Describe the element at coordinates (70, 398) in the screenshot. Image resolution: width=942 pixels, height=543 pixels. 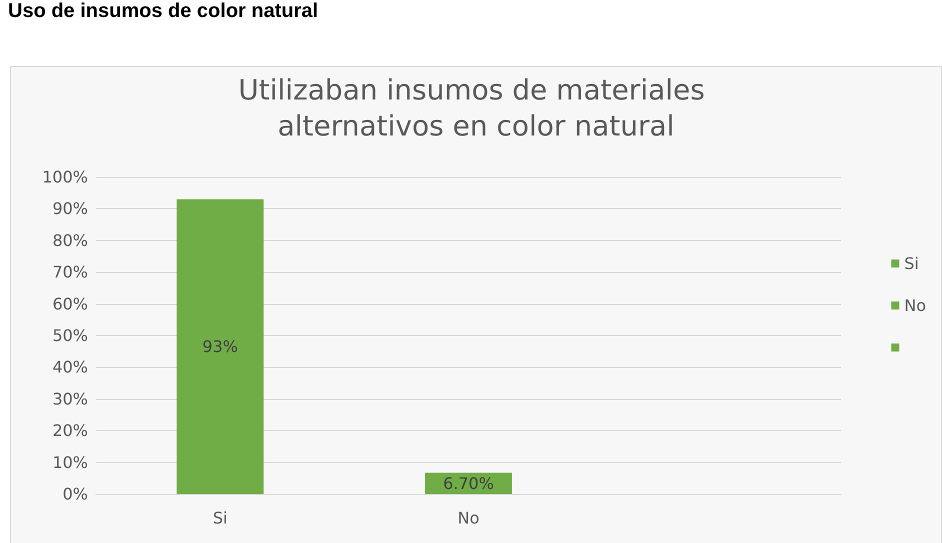
I see `y-tick-label: 30%` at that location.